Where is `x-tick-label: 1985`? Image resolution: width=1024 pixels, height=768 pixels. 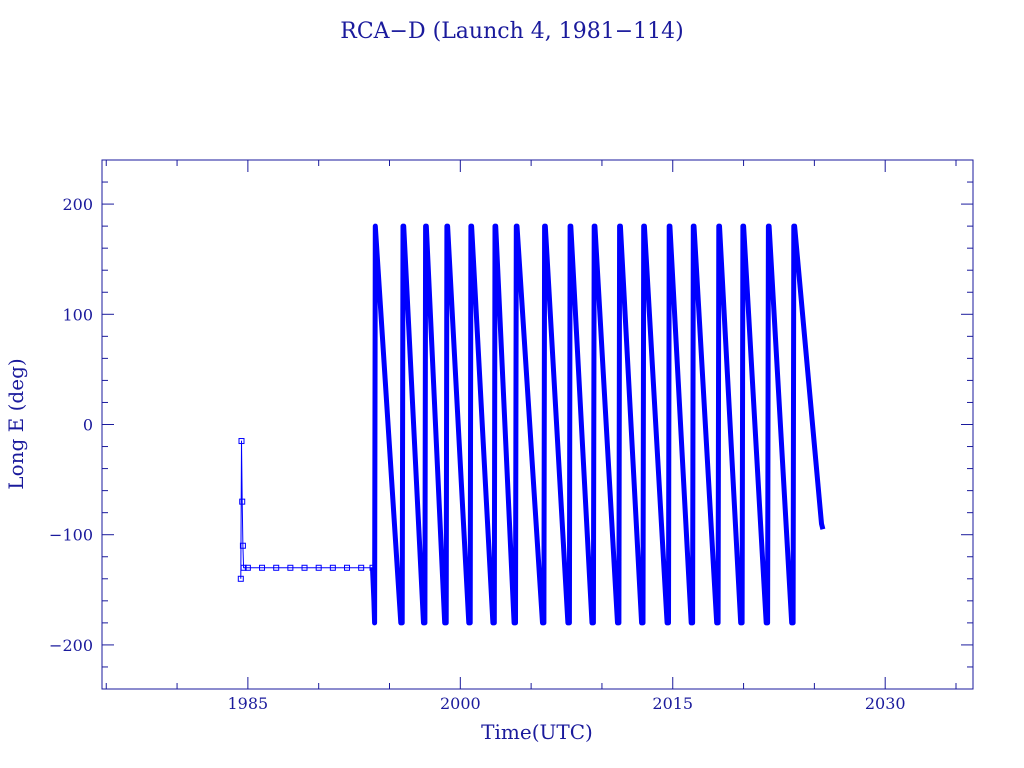 x-tick-label: 1985 is located at coordinates (248, 703).